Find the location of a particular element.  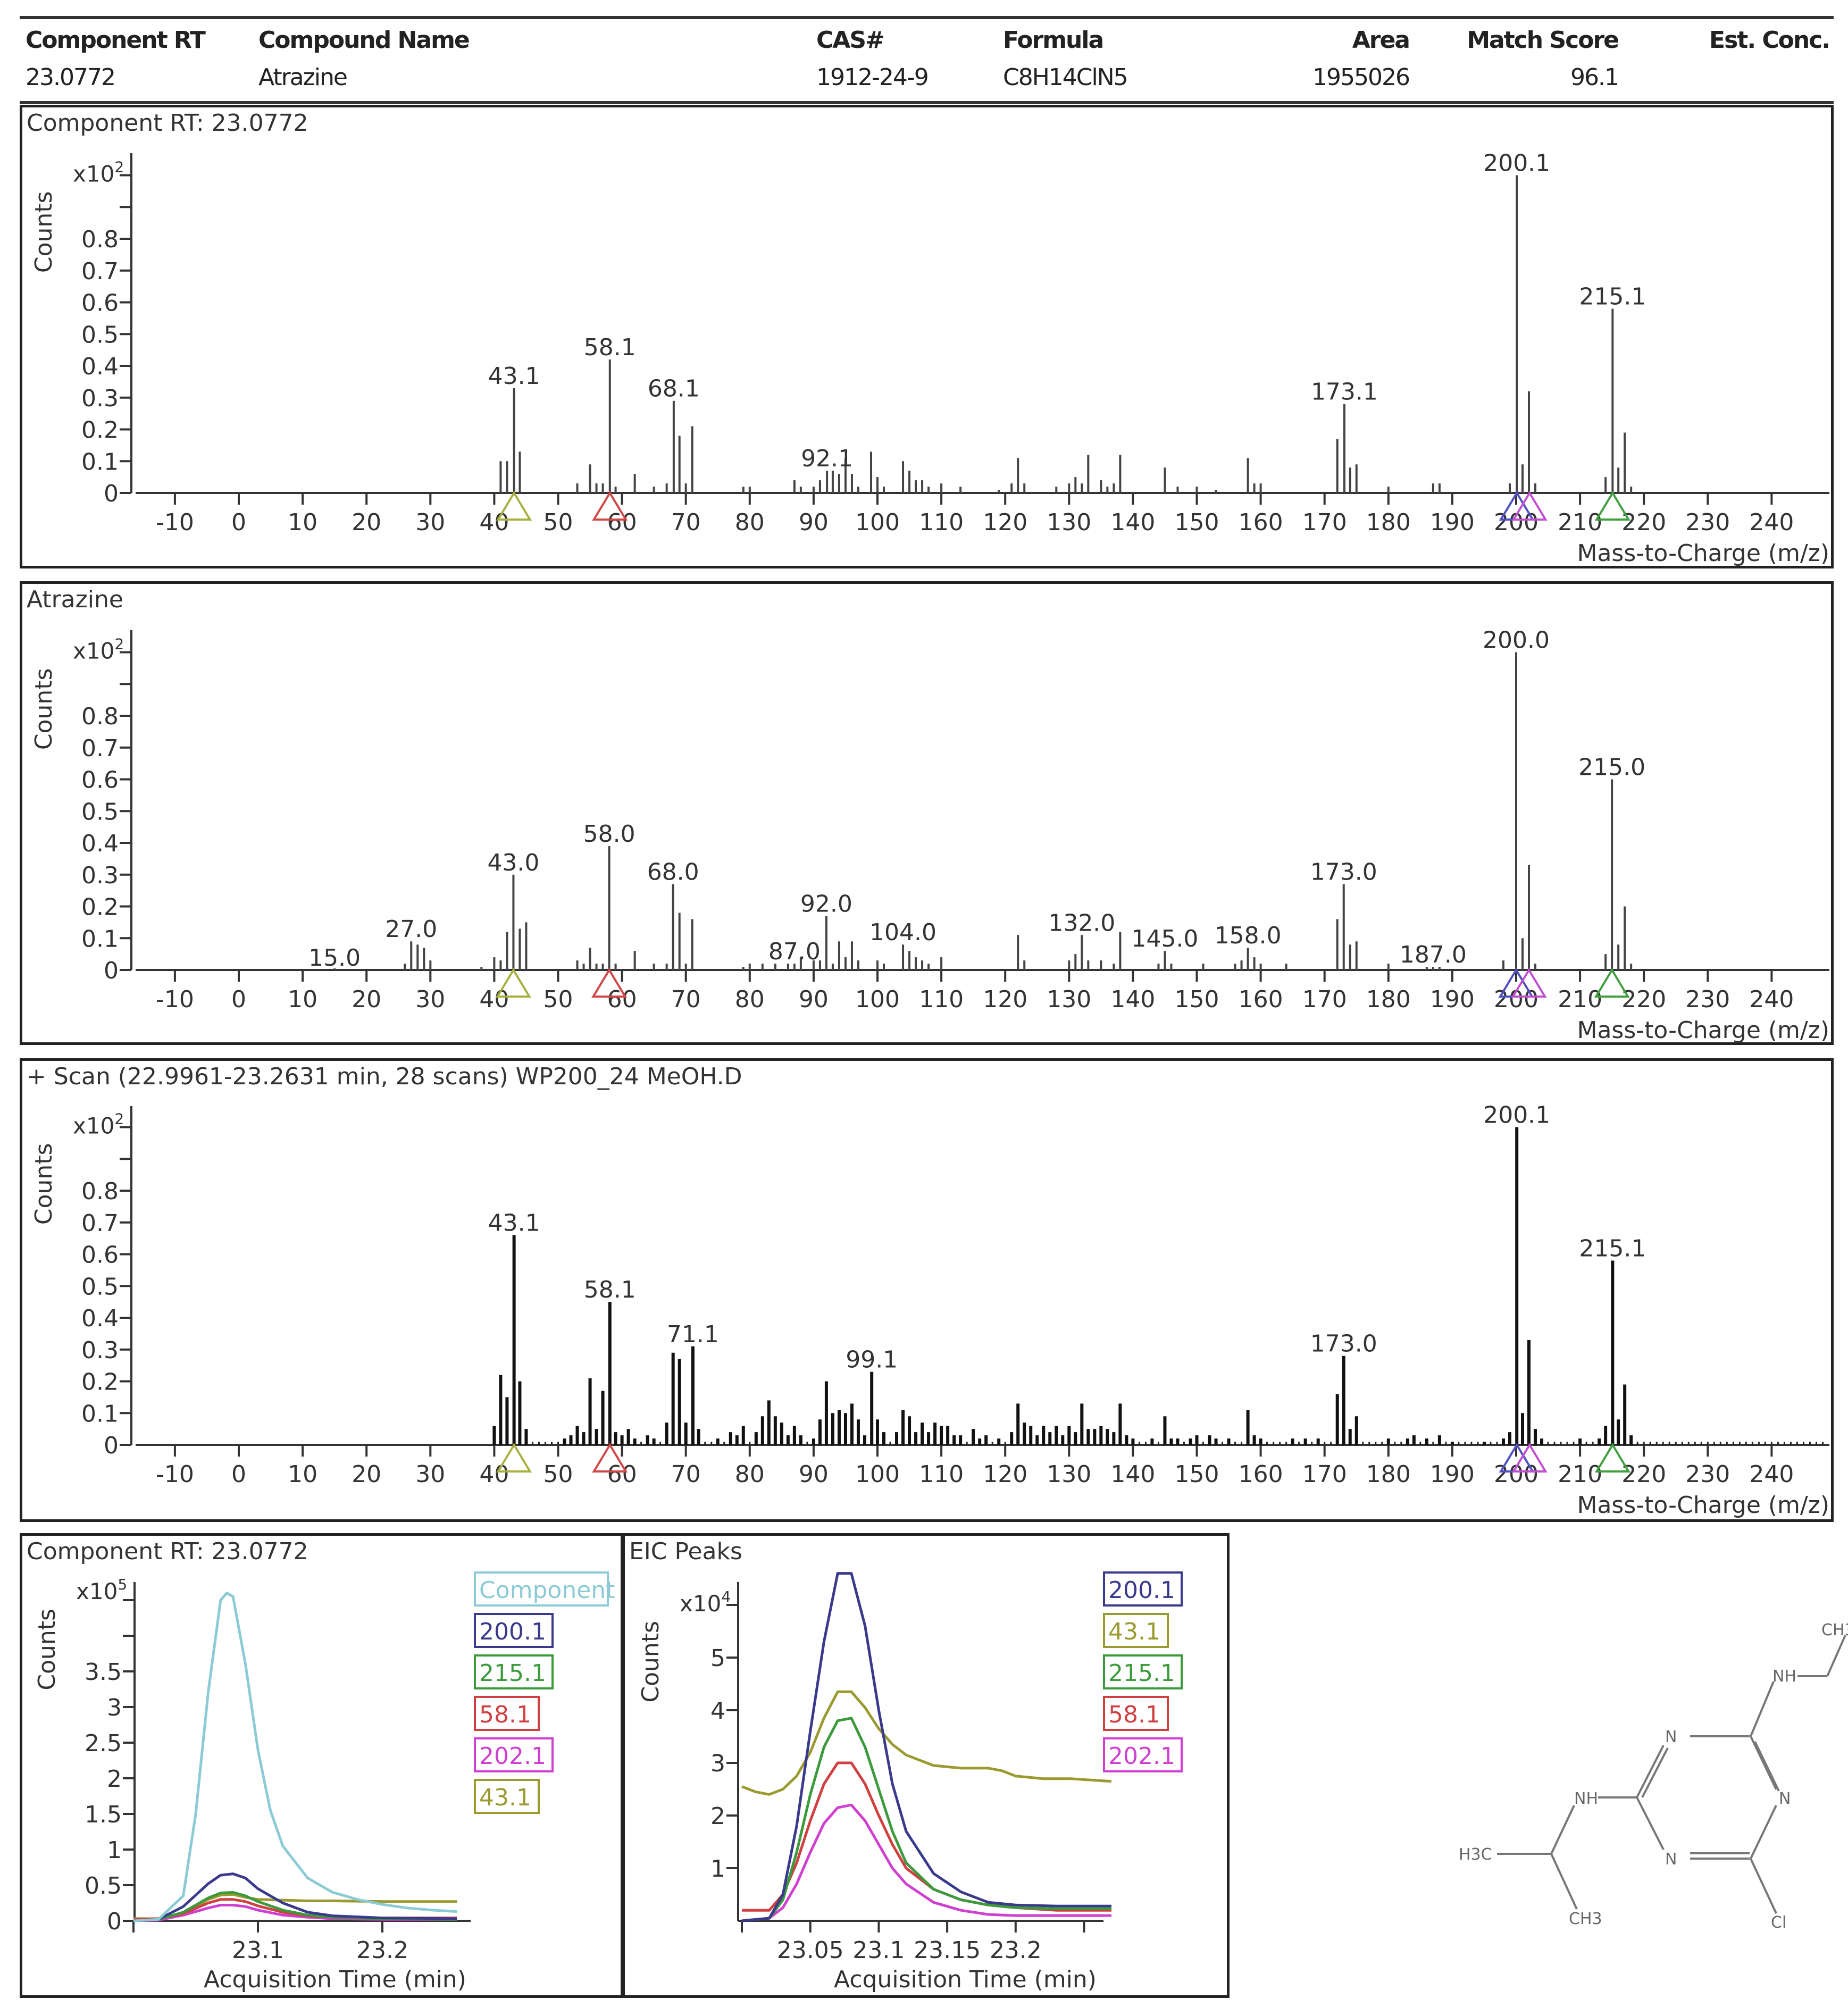

legend-label: 43.1 is located at coordinates (1134, 1631).